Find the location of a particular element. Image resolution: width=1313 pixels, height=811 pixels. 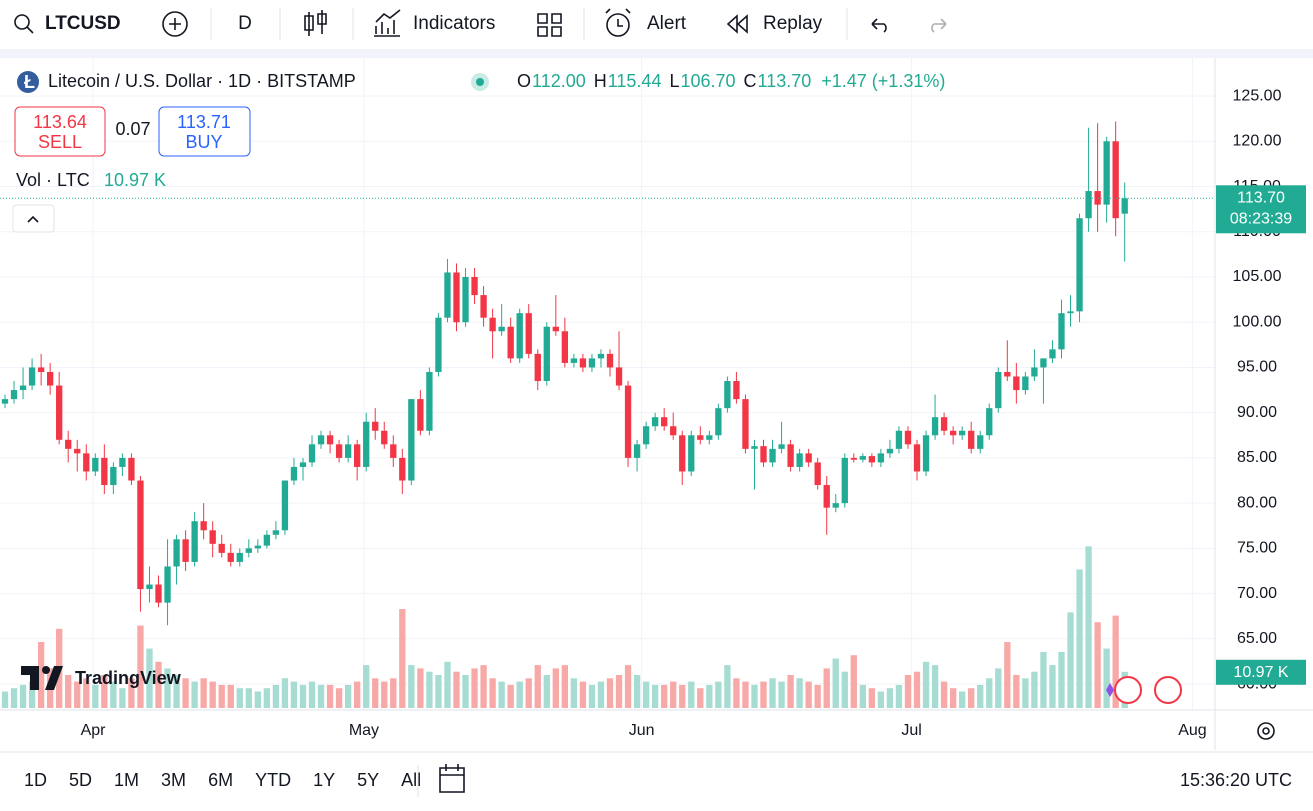

range-button: 1Y is located at coordinates (324, 780).